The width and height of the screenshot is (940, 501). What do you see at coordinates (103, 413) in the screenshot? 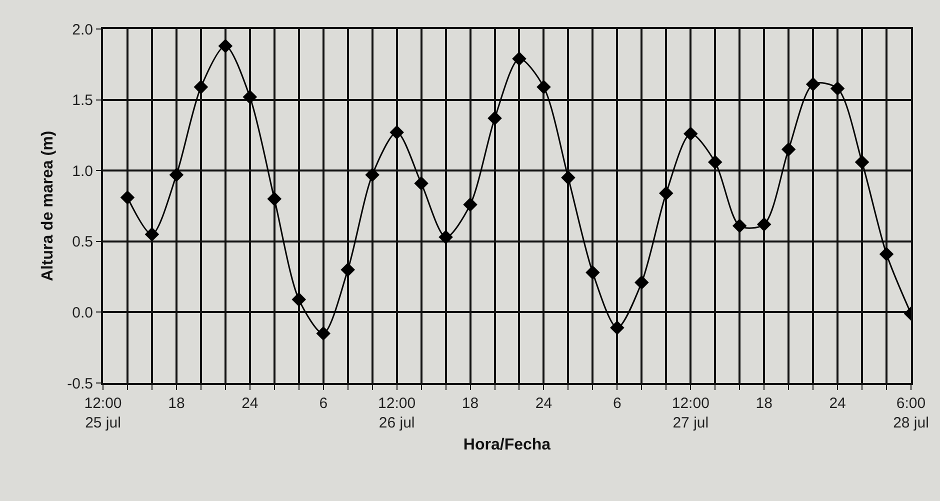
I see `x-tick-label: 12:00 25 jul` at bounding box center [103, 413].